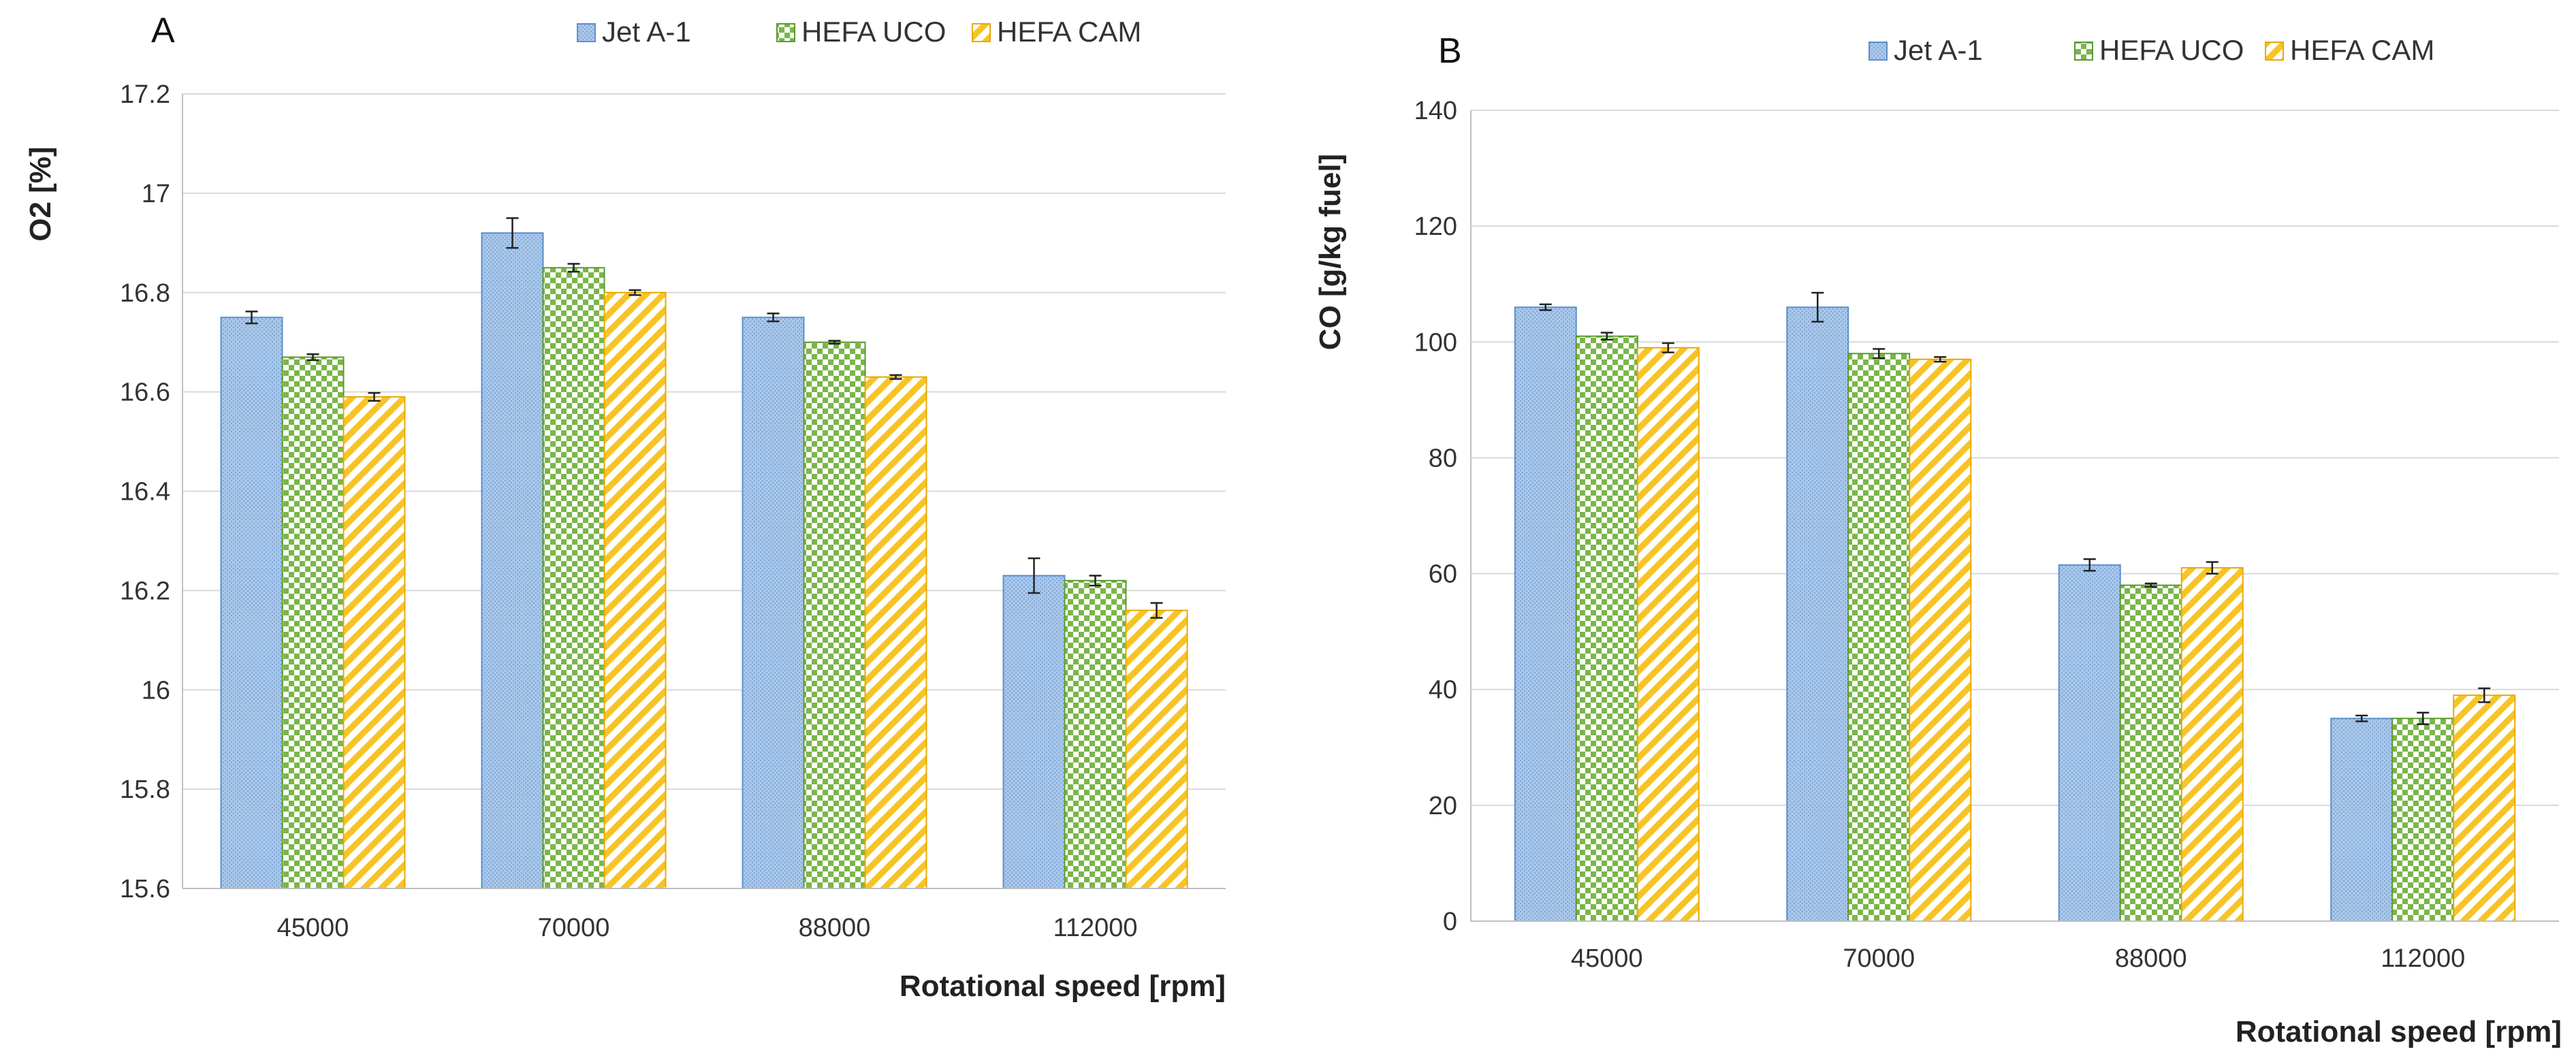 The width and height of the screenshot is (2576, 1058). What do you see at coordinates (145, 889) in the screenshot?
I see `y-tick-label: 15.6` at bounding box center [145, 889].